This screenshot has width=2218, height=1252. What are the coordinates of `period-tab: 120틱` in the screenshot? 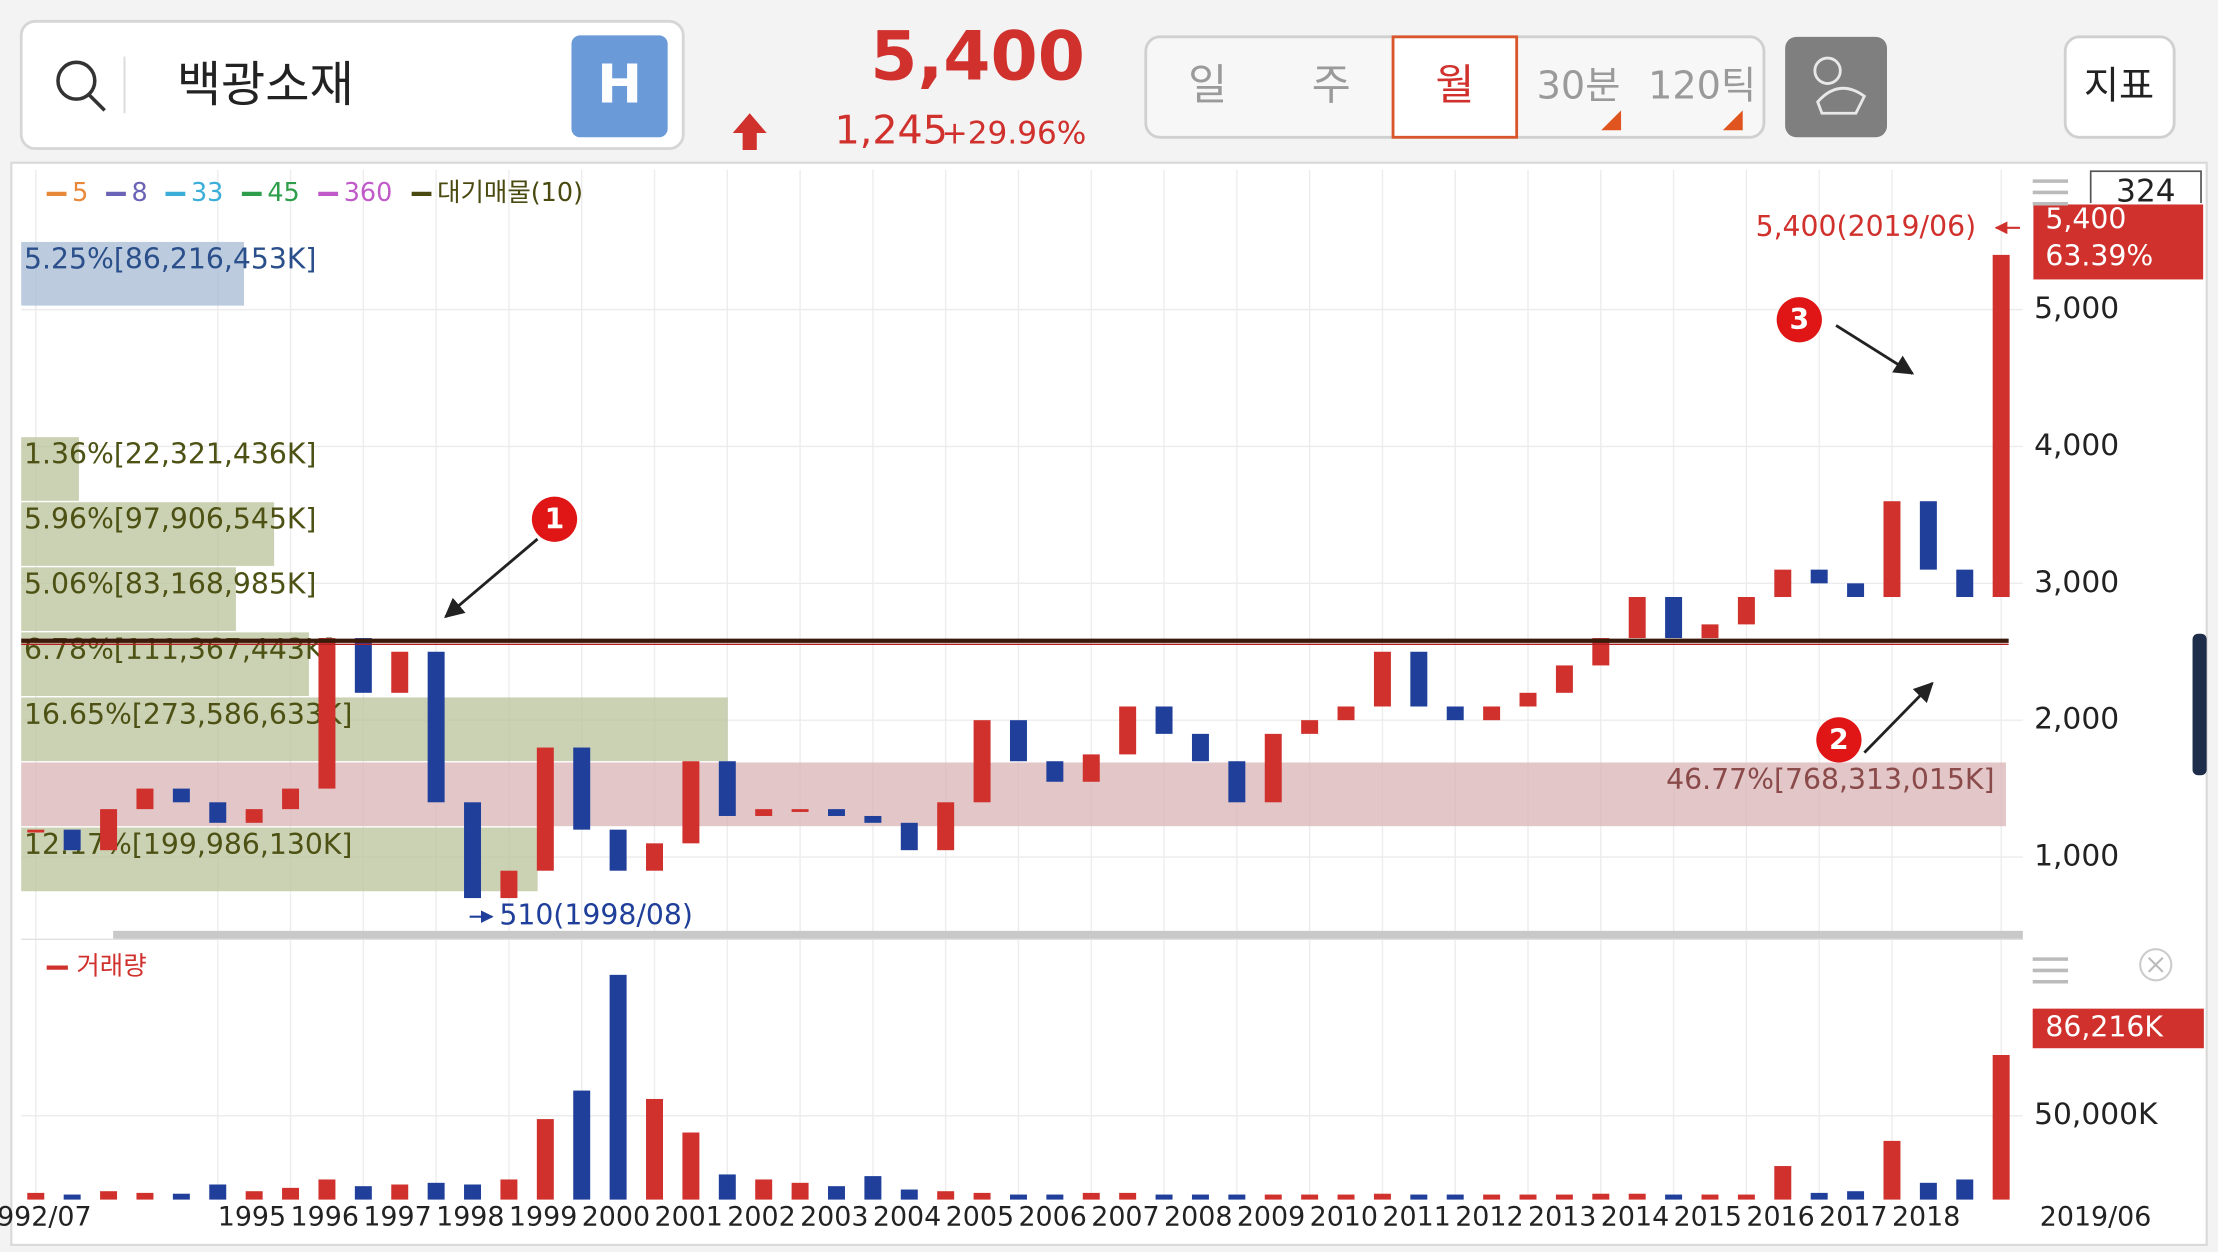 It's located at (1702, 86).